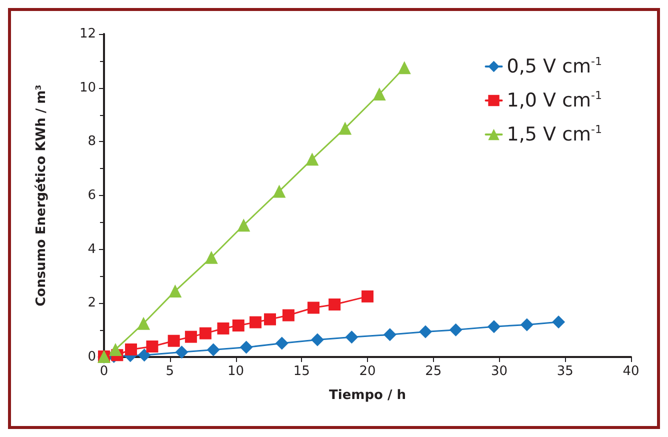  What do you see at coordinates (301, 371) in the screenshot?
I see `x-tick-label: 15` at bounding box center [301, 371].